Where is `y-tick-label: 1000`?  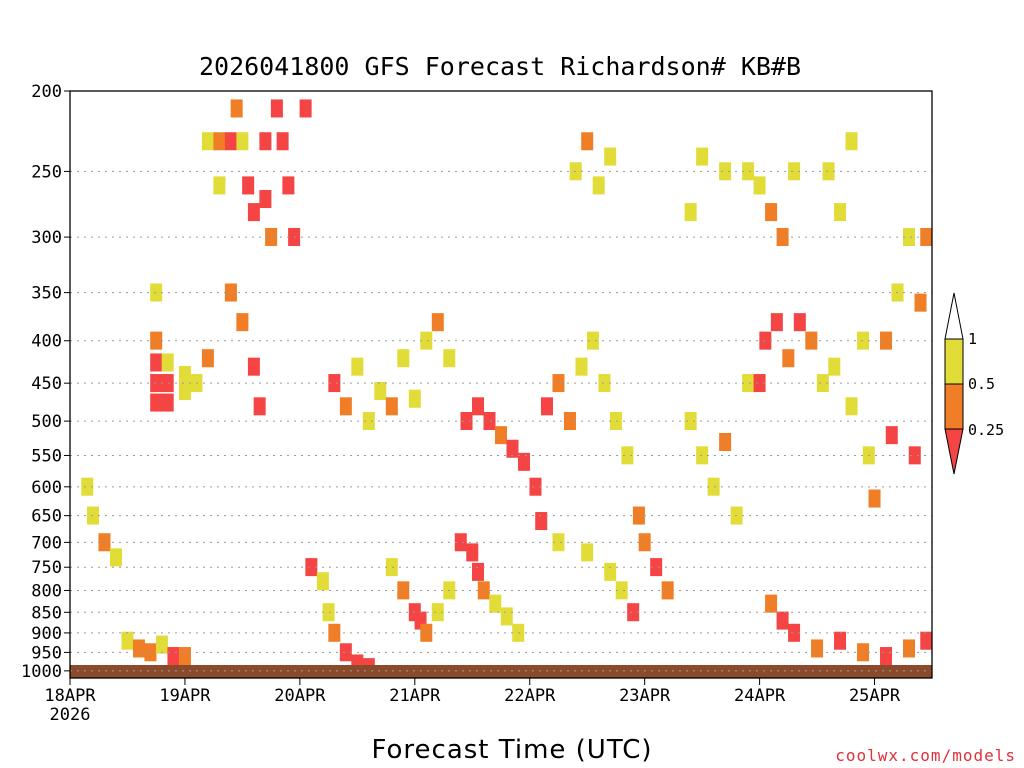
y-tick-label: 1000 is located at coordinates (41, 672).